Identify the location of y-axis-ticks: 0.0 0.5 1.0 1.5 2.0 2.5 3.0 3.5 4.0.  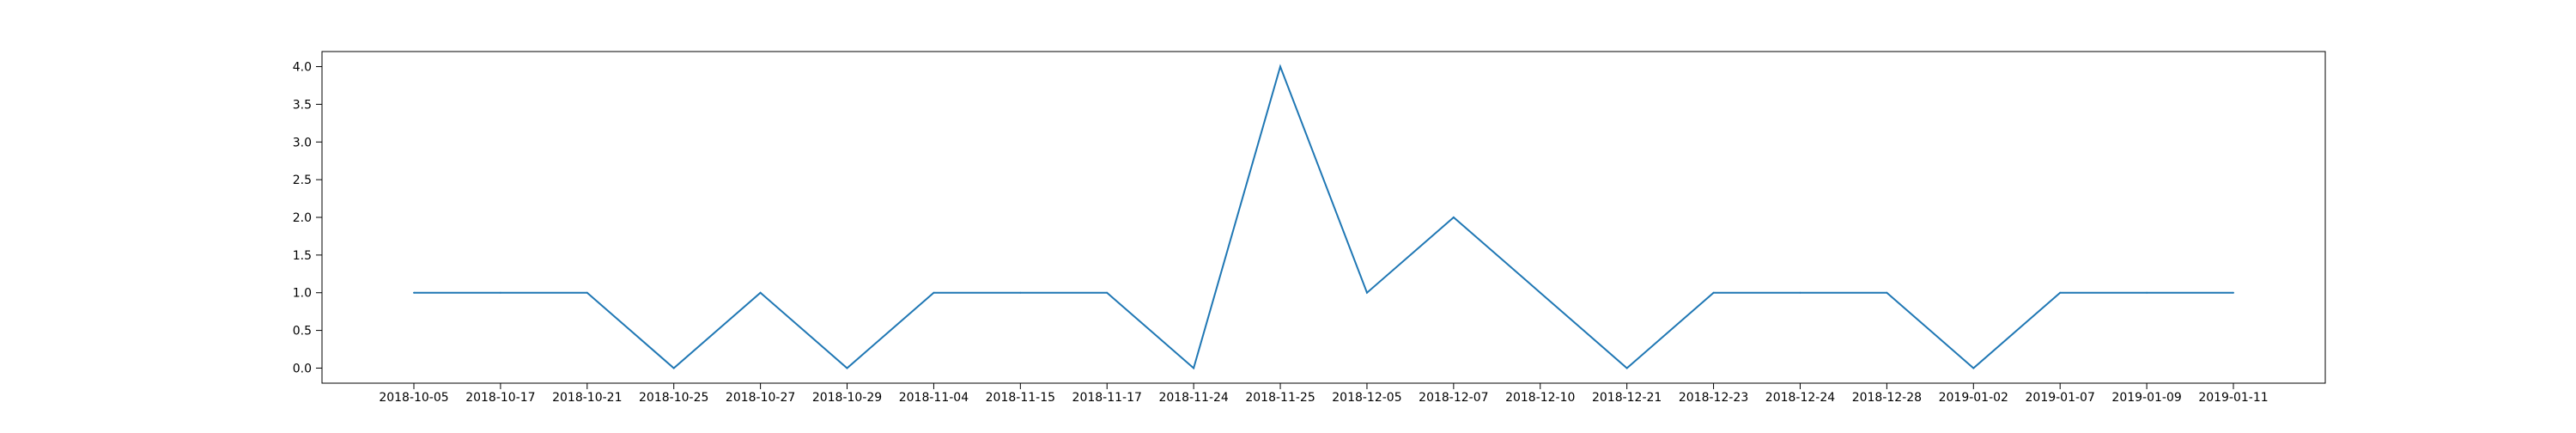
(307, 218).